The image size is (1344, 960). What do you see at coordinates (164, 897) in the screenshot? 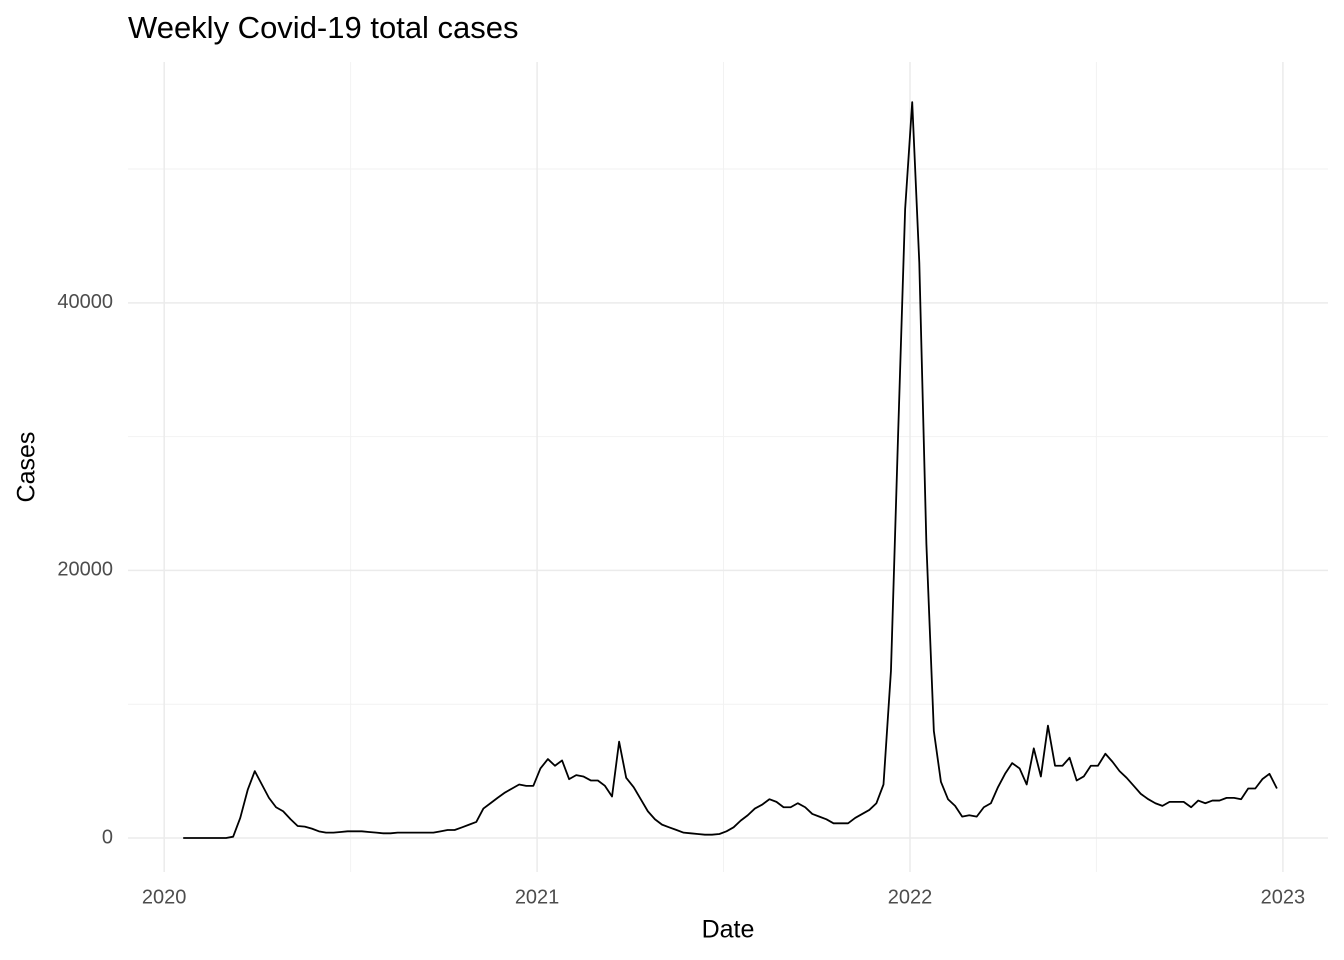
I see `x-tick-label: 2020` at bounding box center [164, 897].